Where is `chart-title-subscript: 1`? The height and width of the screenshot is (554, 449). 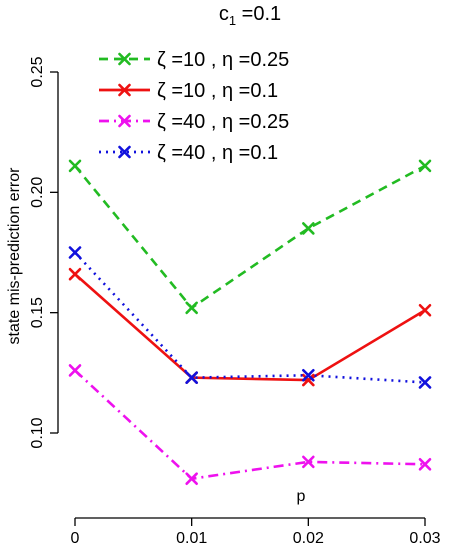
chart-title-subscript: 1 is located at coordinates (232, 20).